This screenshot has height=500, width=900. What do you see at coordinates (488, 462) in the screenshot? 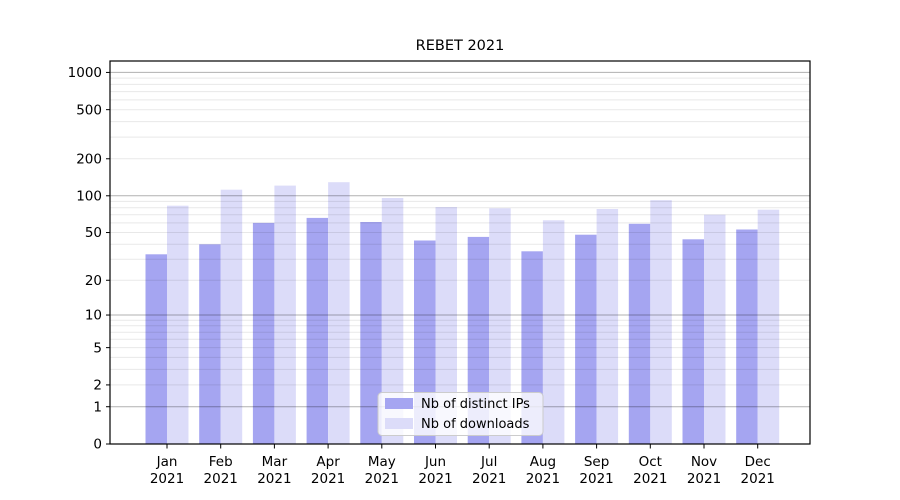
I see `x-tick-label-jul: Jul` at bounding box center [488, 462].